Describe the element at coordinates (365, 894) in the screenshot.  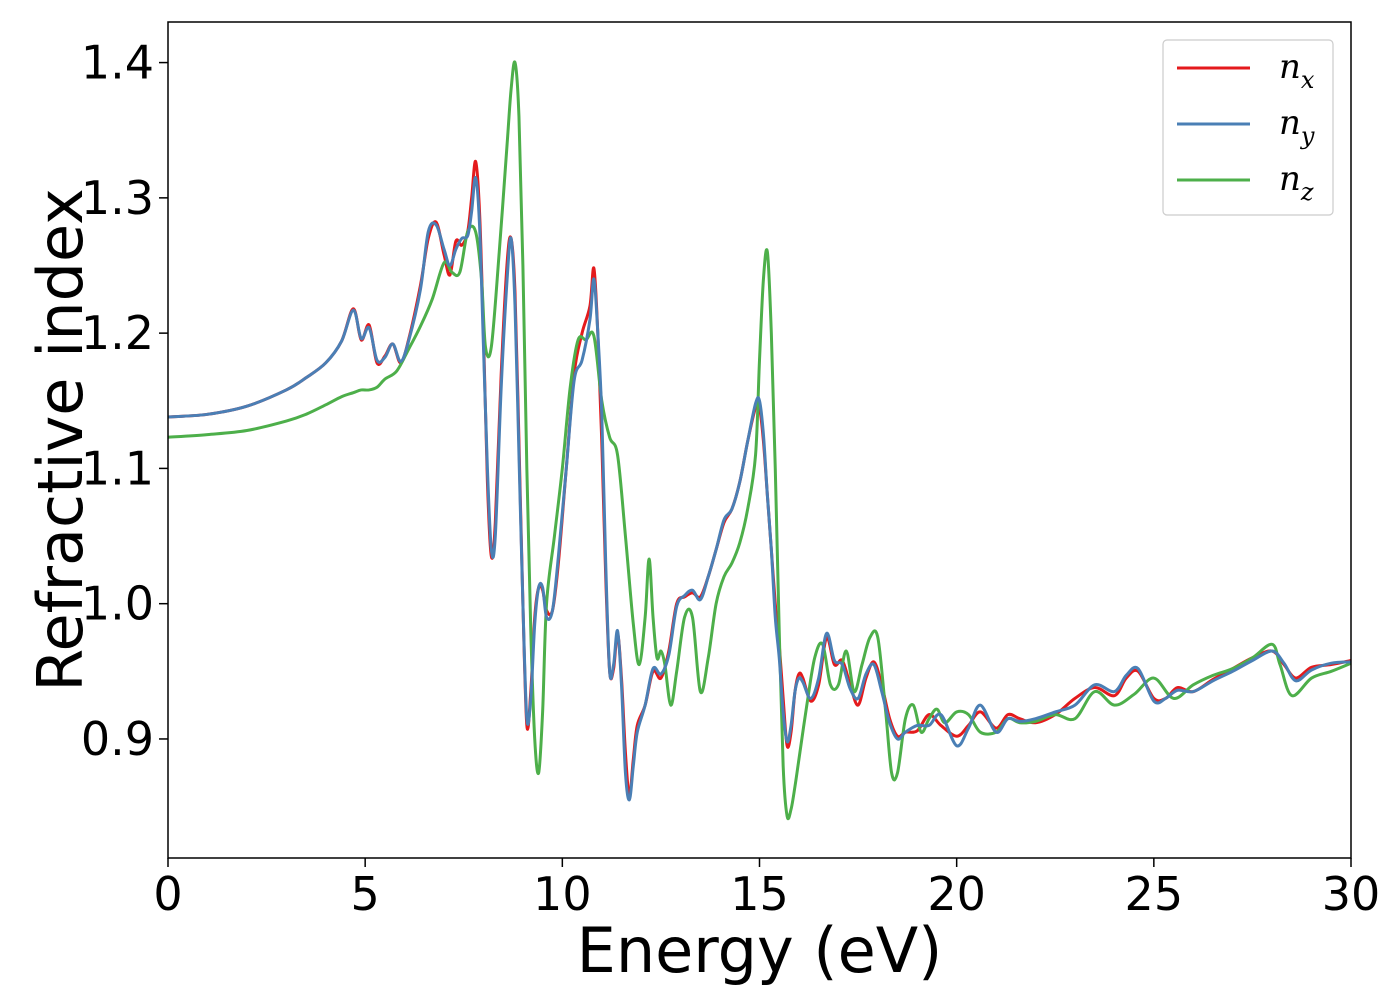
I see `x-tick-label: 5` at that location.